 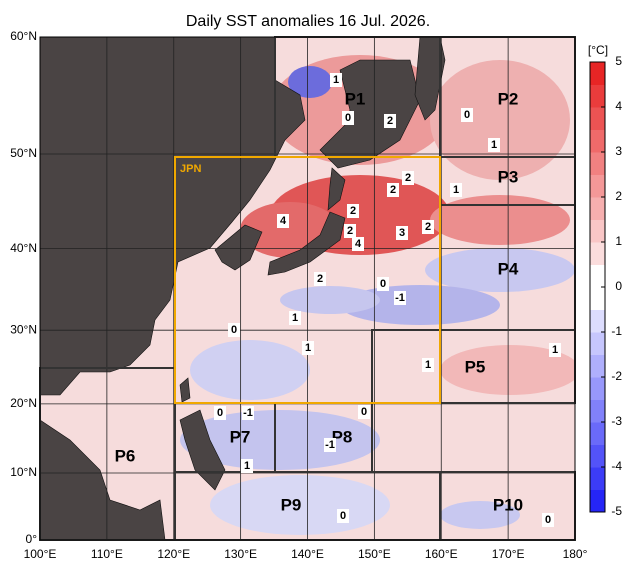 What do you see at coordinates (475, 366) in the screenshot?
I see `region-label: P5` at bounding box center [475, 366].